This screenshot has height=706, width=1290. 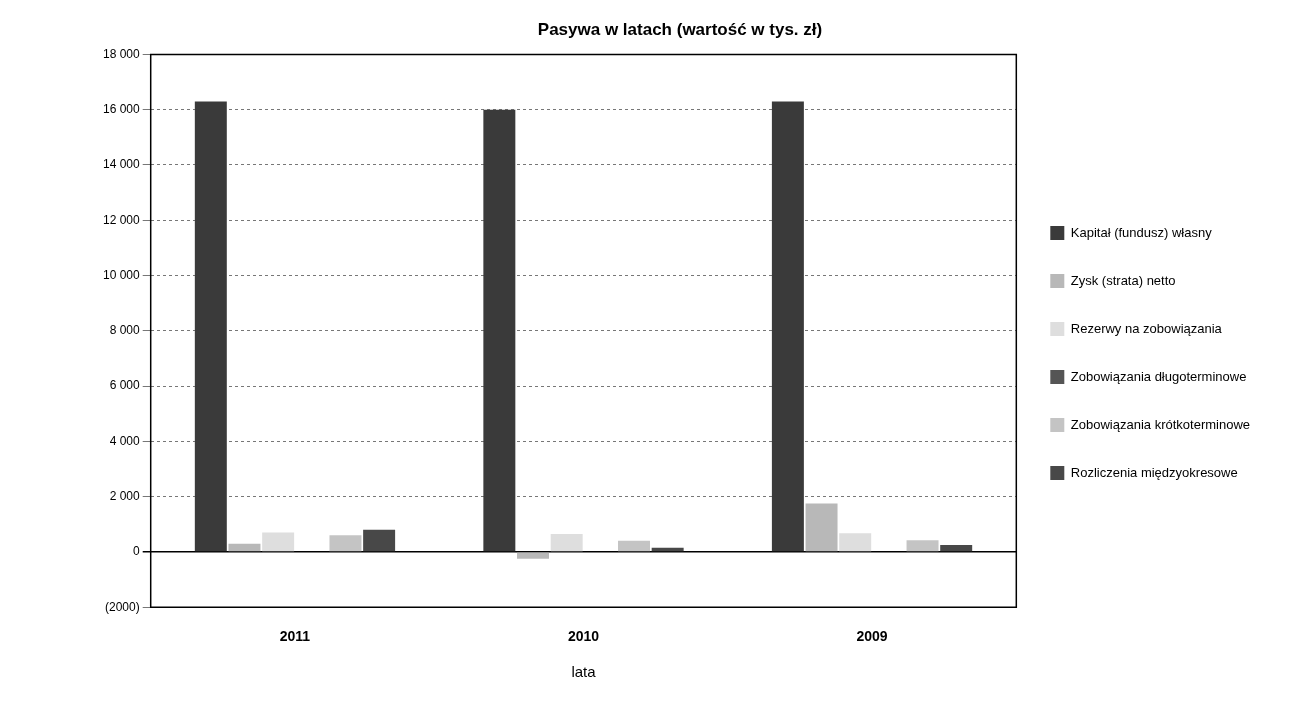 I want to click on legend-label: Zobowiązania krótkoterminowe, so click(x=1160, y=424).